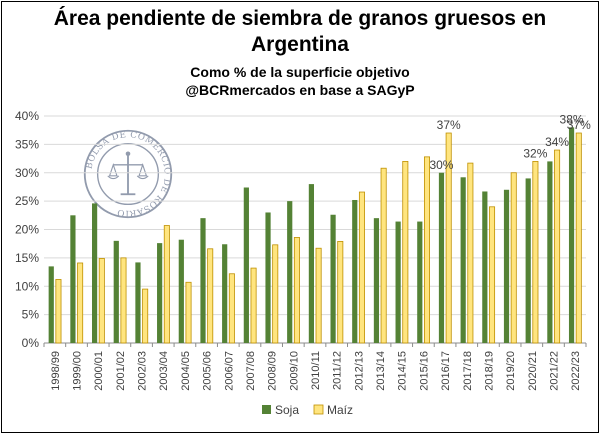  What do you see at coordinates (27, 173) in the screenshot?
I see `y-tick-label: 30%` at bounding box center [27, 173].